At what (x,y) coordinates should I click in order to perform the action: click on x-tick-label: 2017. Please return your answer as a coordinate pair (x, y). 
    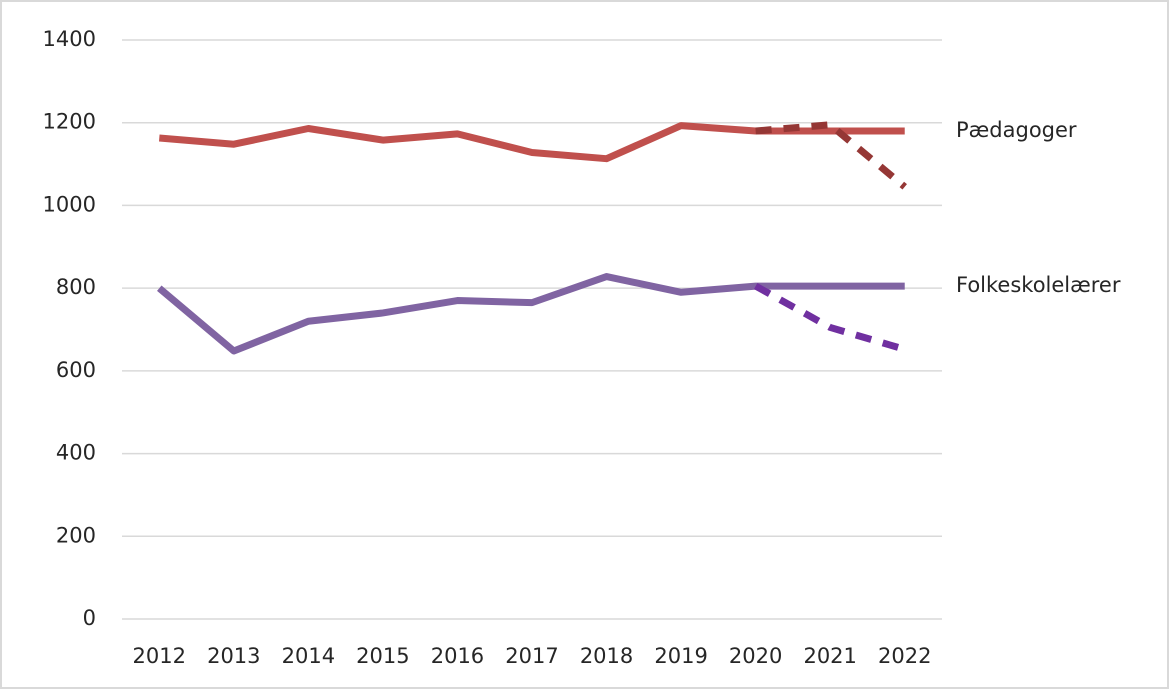
    Looking at the image, I should click on (531, 656).